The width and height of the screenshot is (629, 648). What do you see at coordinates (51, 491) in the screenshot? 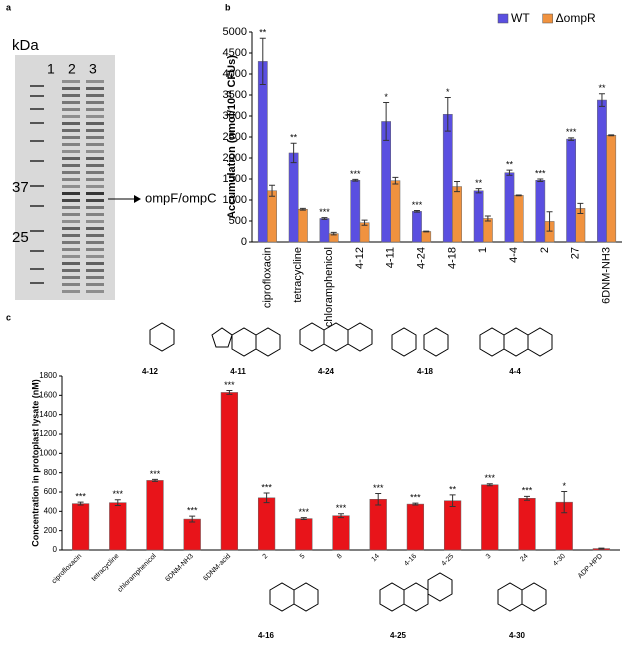
I see `y-tick-label: 600` at bounding box center [51, 491].